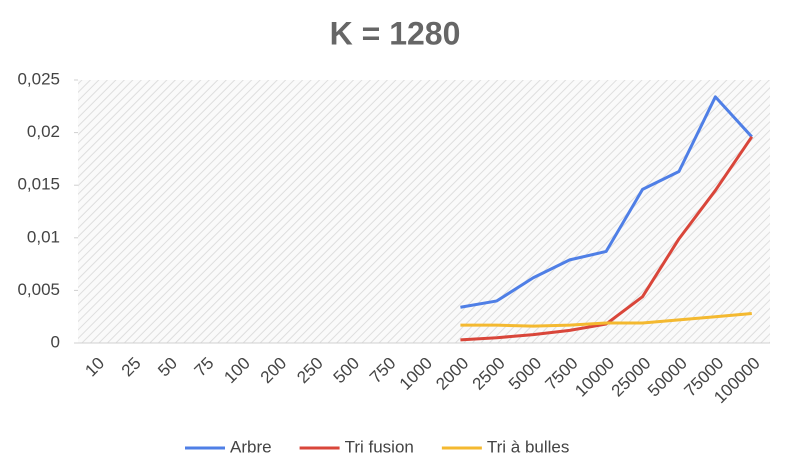 This screenshot has width=790, height=475. I want to click on x-tick-label: 2500, so click(489, 374).